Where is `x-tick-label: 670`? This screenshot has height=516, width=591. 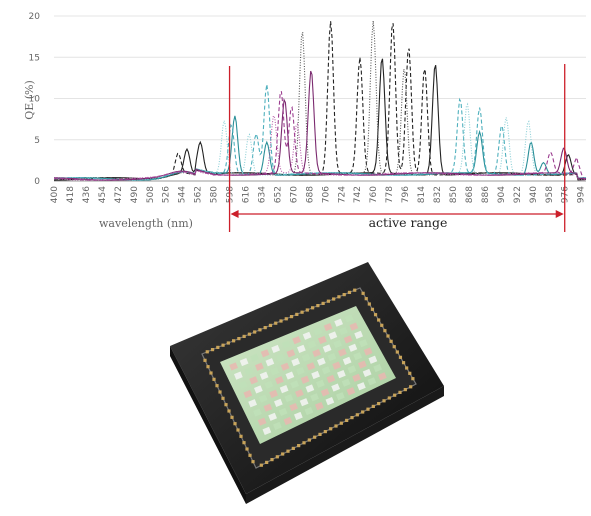 x-tick-label: 670 is located at coordinates (294, 194).